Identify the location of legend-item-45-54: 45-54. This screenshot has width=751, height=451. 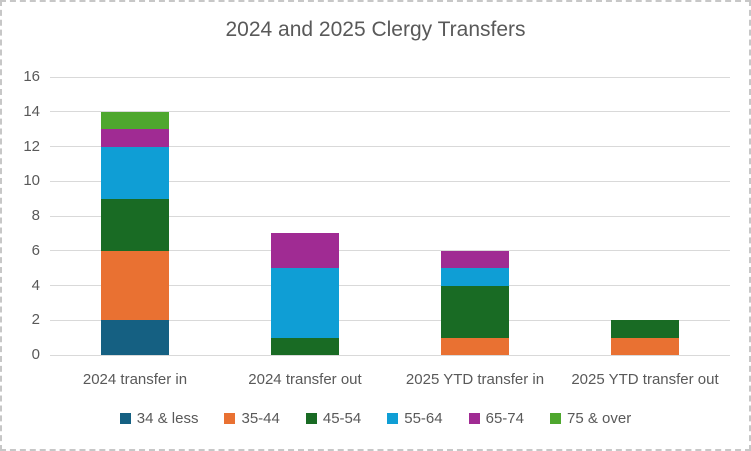
(333, 418).